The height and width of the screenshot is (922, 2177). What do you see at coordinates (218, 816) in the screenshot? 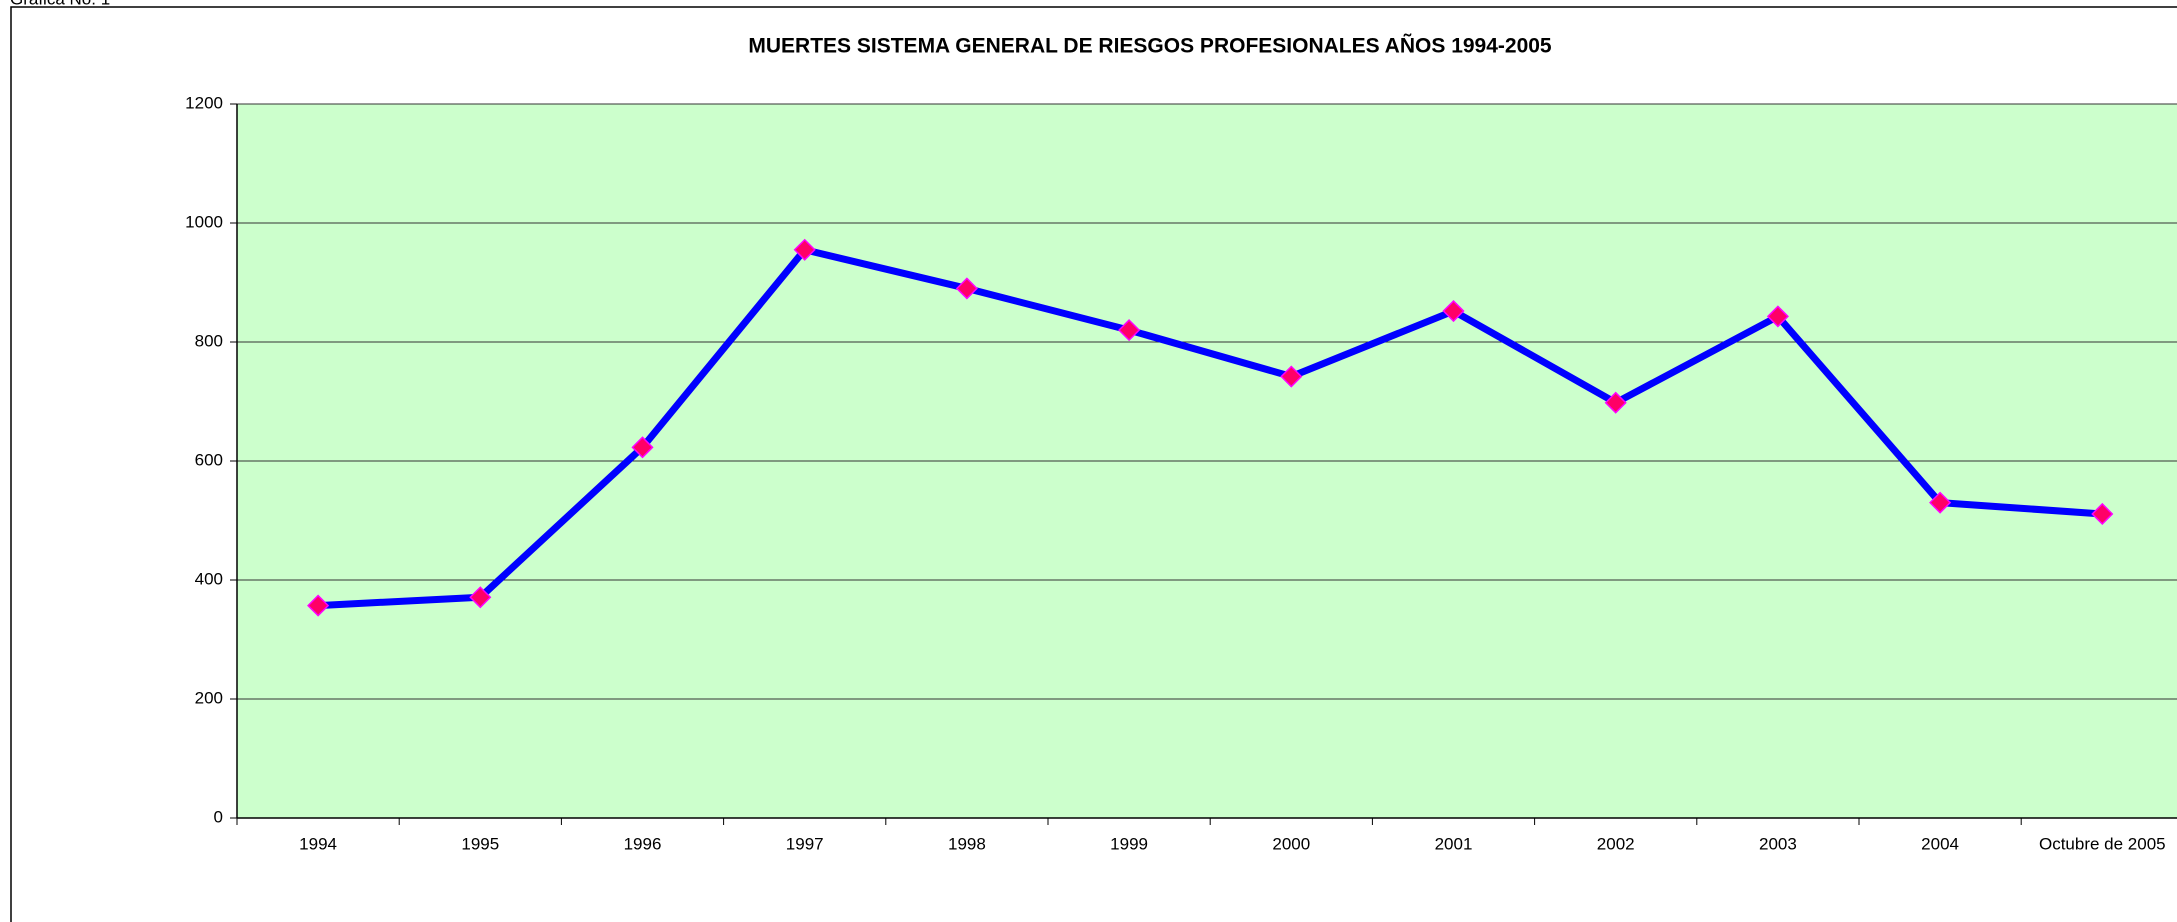
I see `y-tick-label: 0` at bounding box center [218, 816].